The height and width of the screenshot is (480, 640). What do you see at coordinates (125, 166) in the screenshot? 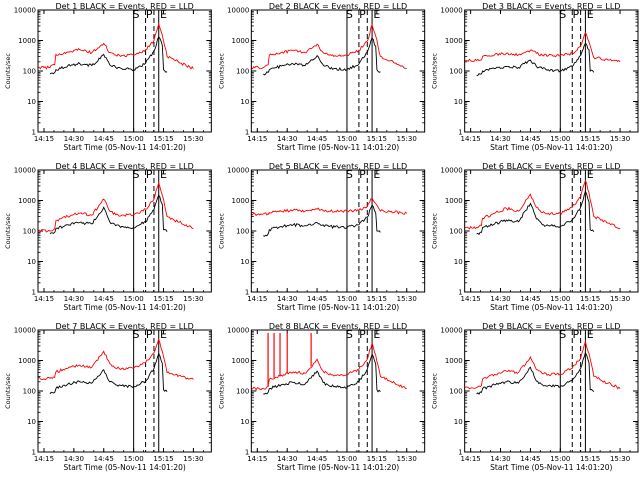
I see `panel-title: Det 4 BLACK = Events, RED = LLD` at bounding box center [125, 166].